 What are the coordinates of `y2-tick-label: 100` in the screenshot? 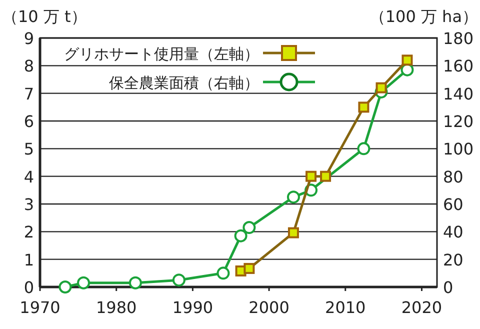 It's located at (458, 149).